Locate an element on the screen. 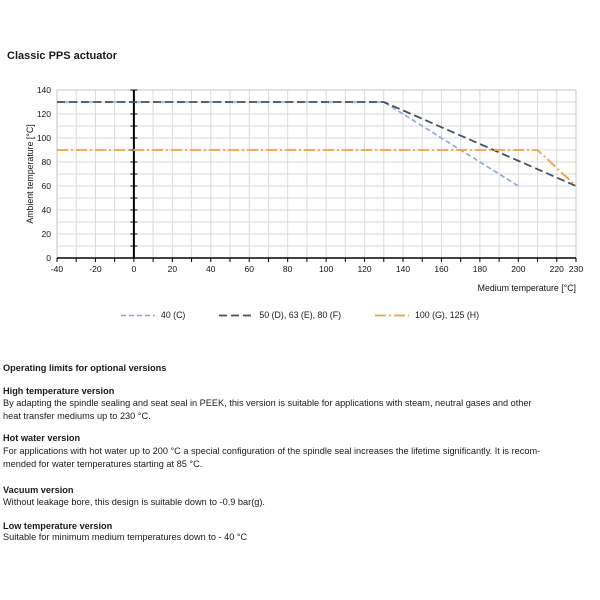  svg-text: Medium temperature [°C] is located at coordinates (527, 288).